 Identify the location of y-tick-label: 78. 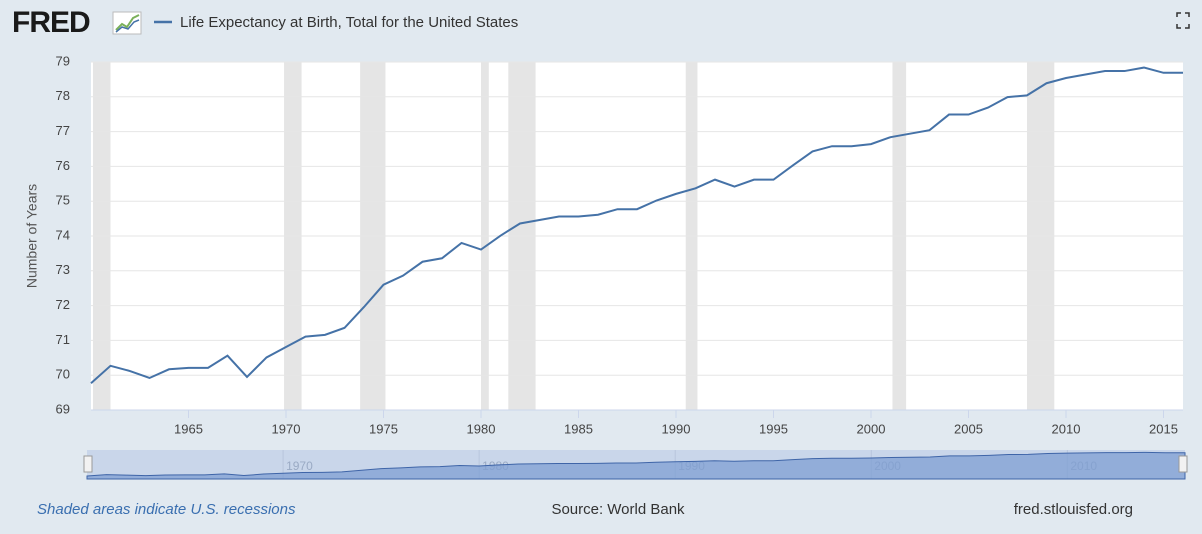
(63, 95).